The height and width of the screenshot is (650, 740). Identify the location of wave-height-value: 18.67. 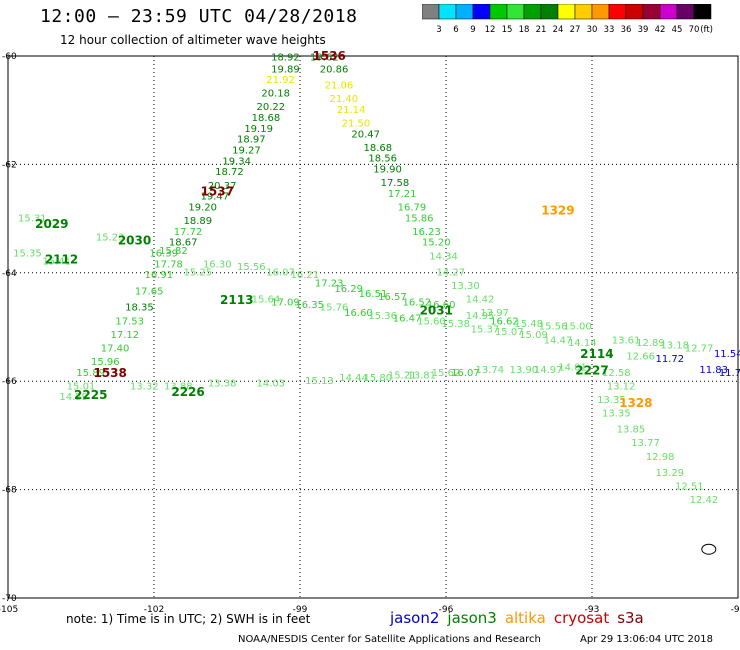
(183, 243).